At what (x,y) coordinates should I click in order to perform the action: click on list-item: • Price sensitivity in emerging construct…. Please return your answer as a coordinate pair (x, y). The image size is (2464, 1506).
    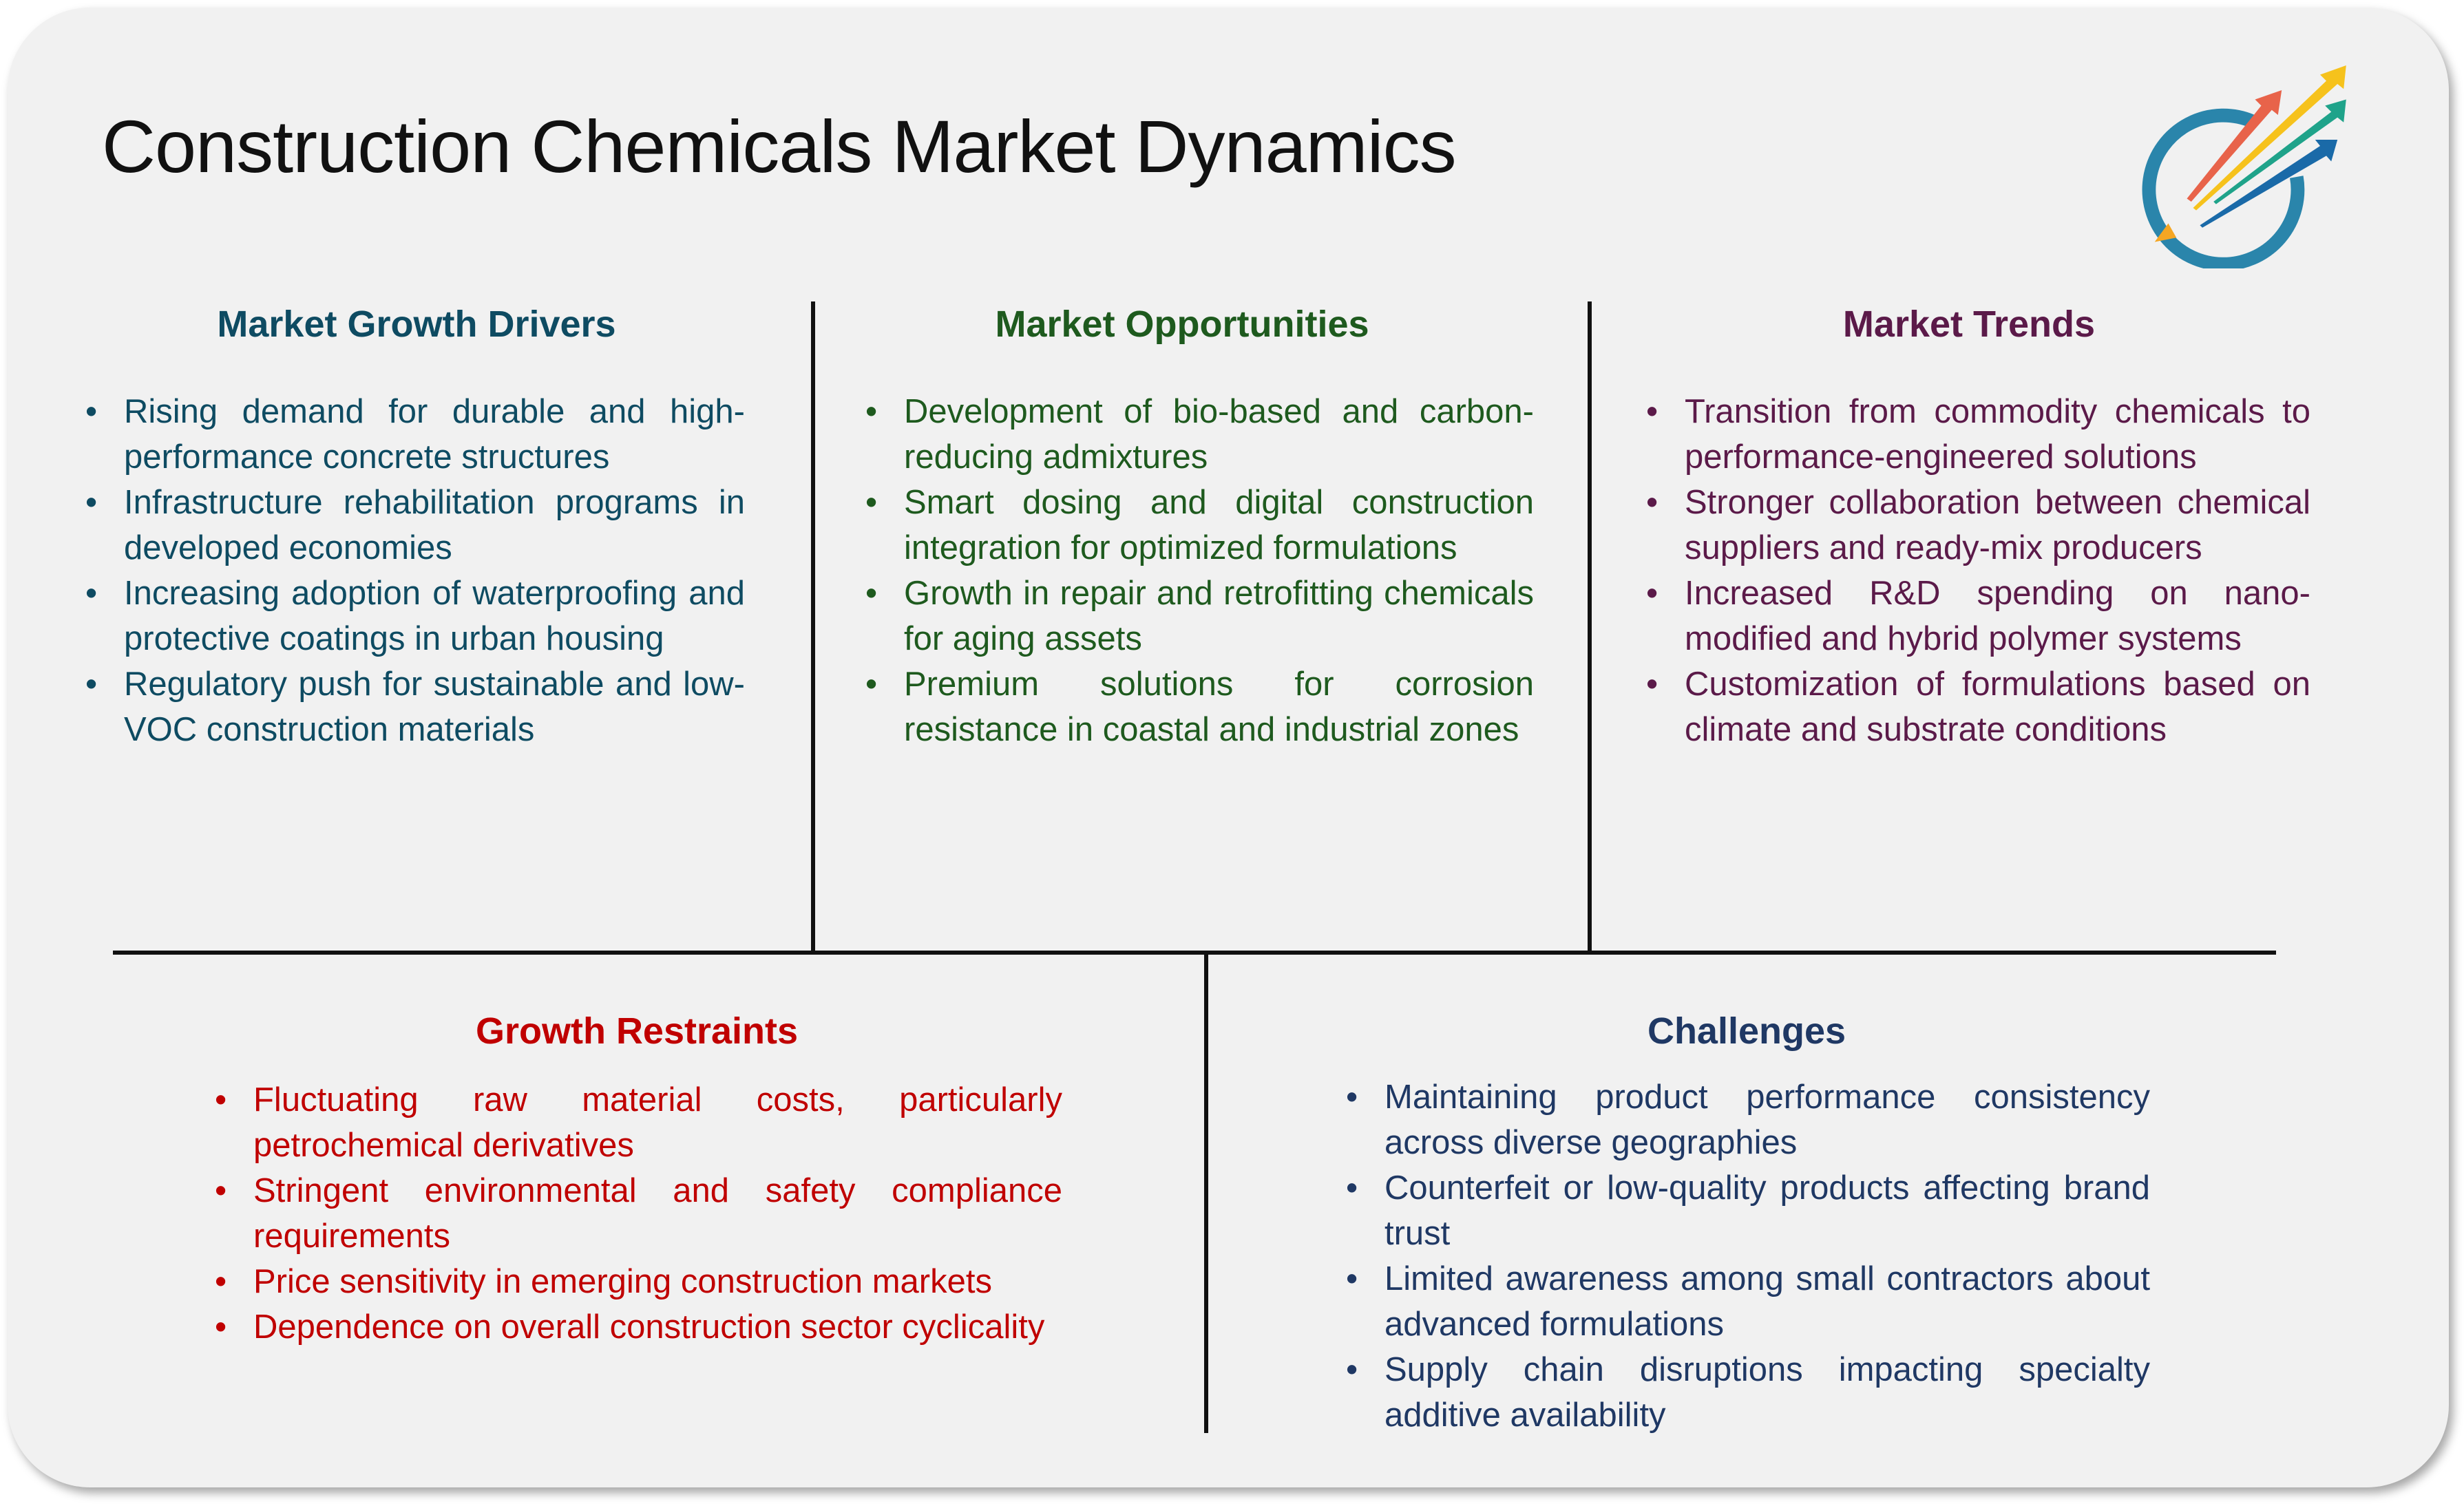
    Looking at the image, I should click on (638, 1281).